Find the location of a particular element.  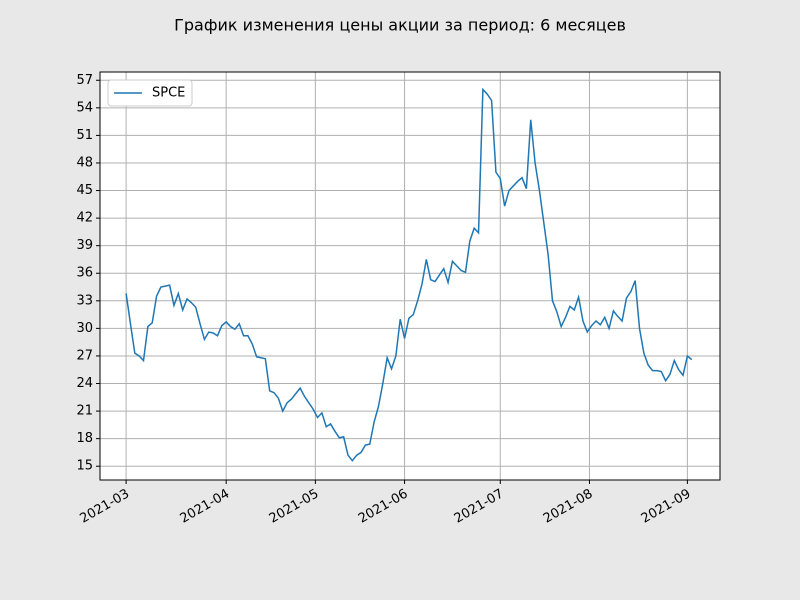

y-tick-label: 24 is located at coordinates (84, 383).